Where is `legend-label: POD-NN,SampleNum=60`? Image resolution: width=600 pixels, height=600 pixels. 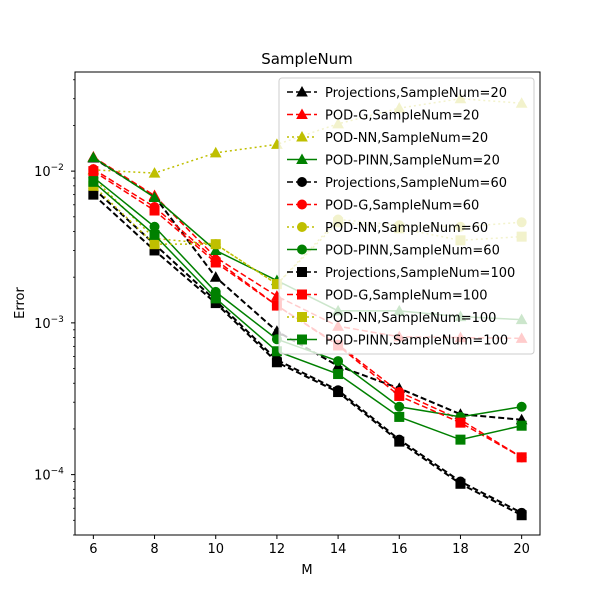 legend-label: POD-NN,SampleNum=60 is located at coordinates (406, 228).